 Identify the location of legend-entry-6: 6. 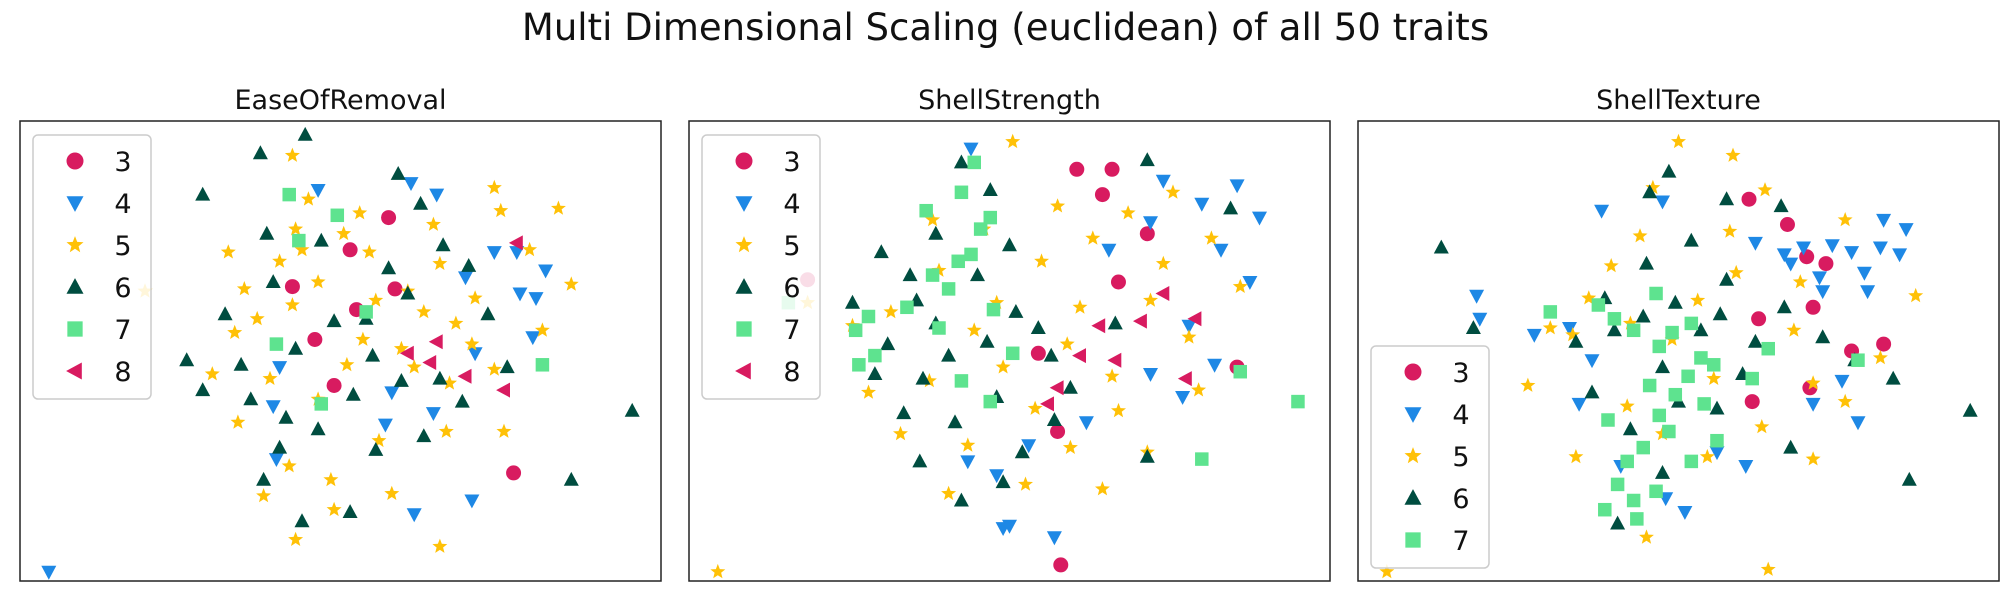
(1437, 499).